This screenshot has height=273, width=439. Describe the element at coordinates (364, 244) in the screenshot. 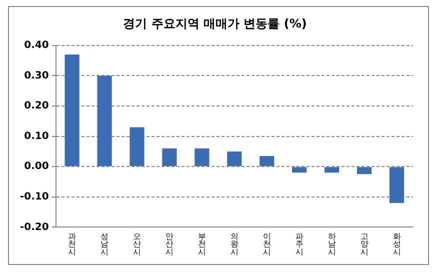

I see `x-tick-label: 고양시` at that location.